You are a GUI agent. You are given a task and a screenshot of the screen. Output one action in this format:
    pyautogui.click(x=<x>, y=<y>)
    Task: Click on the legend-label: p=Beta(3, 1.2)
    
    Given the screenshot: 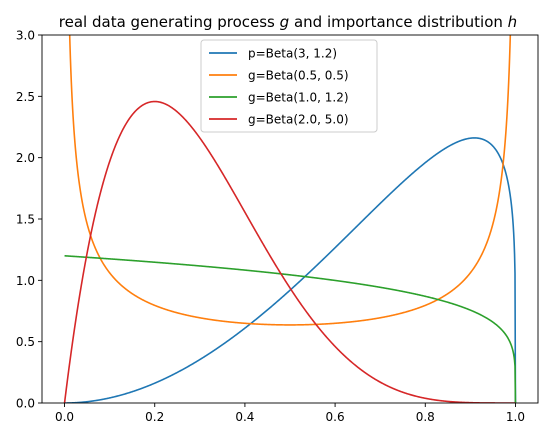 What is the action you would take?
    pyautogui.click(x=292, y=54)
    